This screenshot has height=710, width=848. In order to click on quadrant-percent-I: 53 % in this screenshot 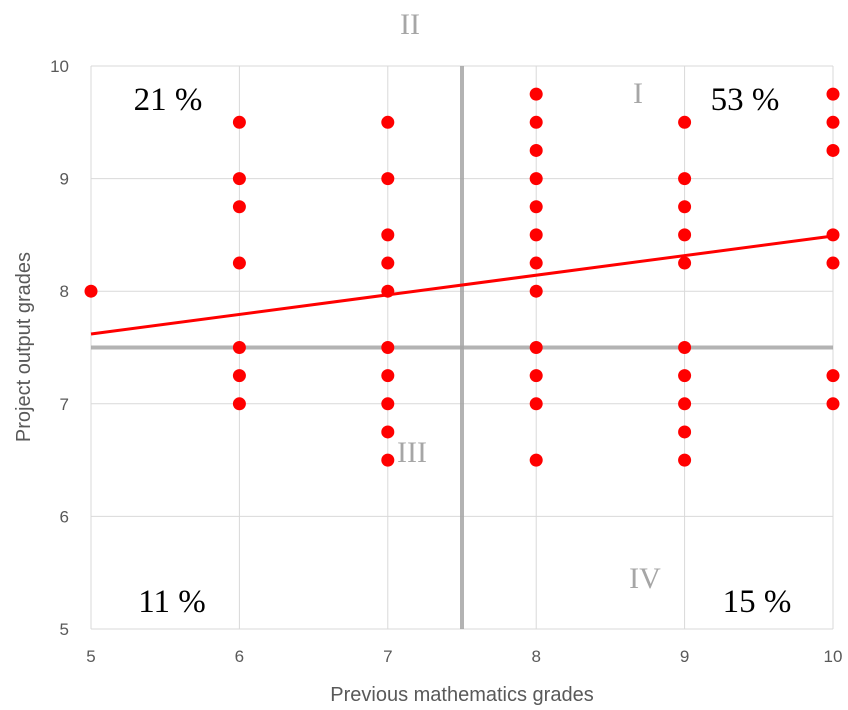, I will do `click(745, 100)`.